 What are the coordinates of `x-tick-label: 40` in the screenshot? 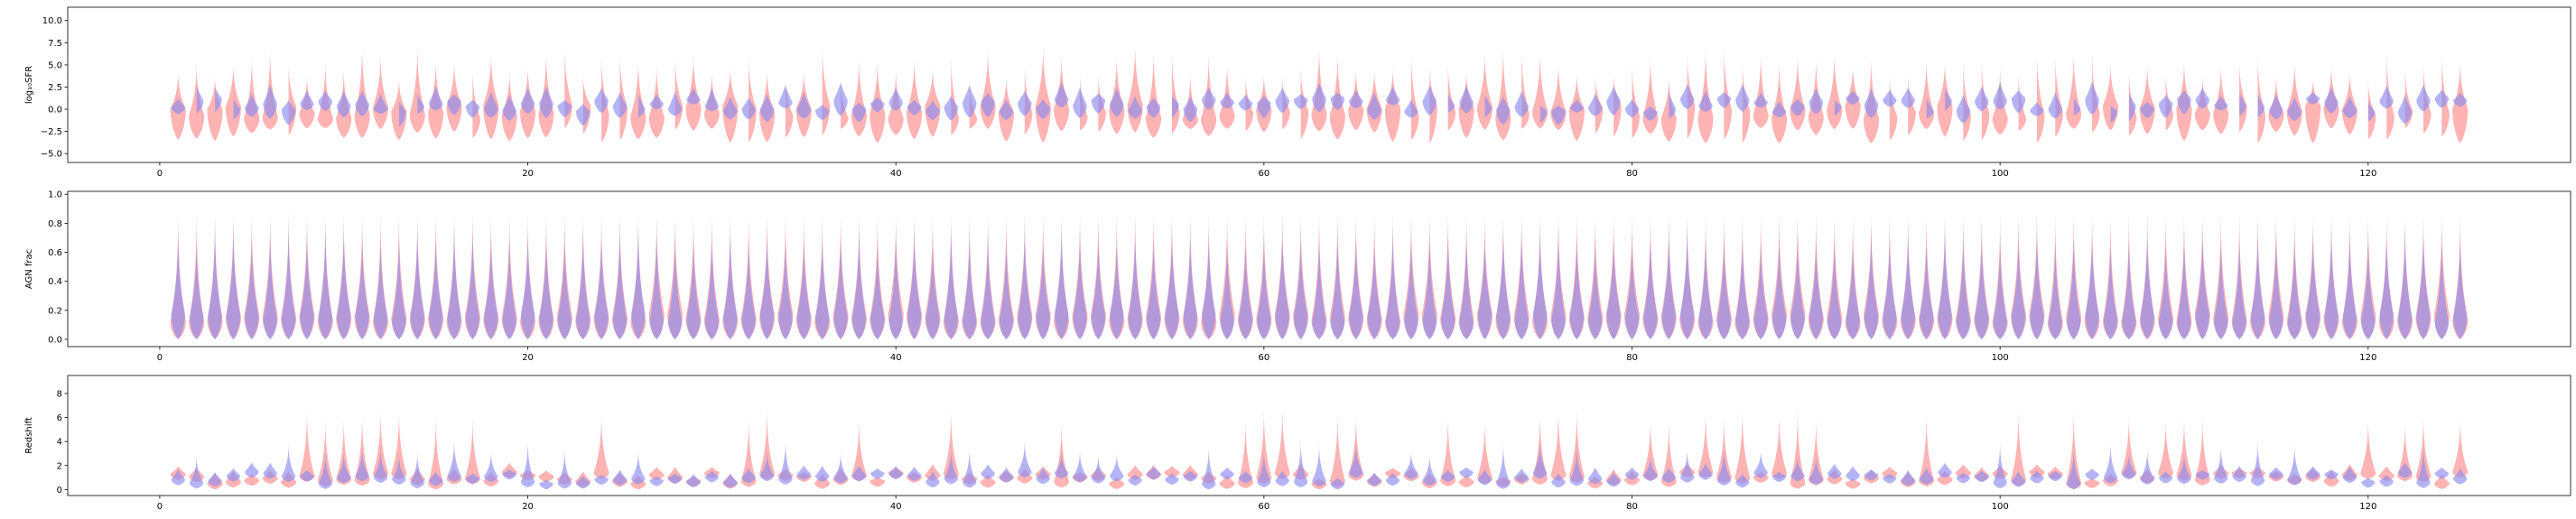 It's located at (896, 507).